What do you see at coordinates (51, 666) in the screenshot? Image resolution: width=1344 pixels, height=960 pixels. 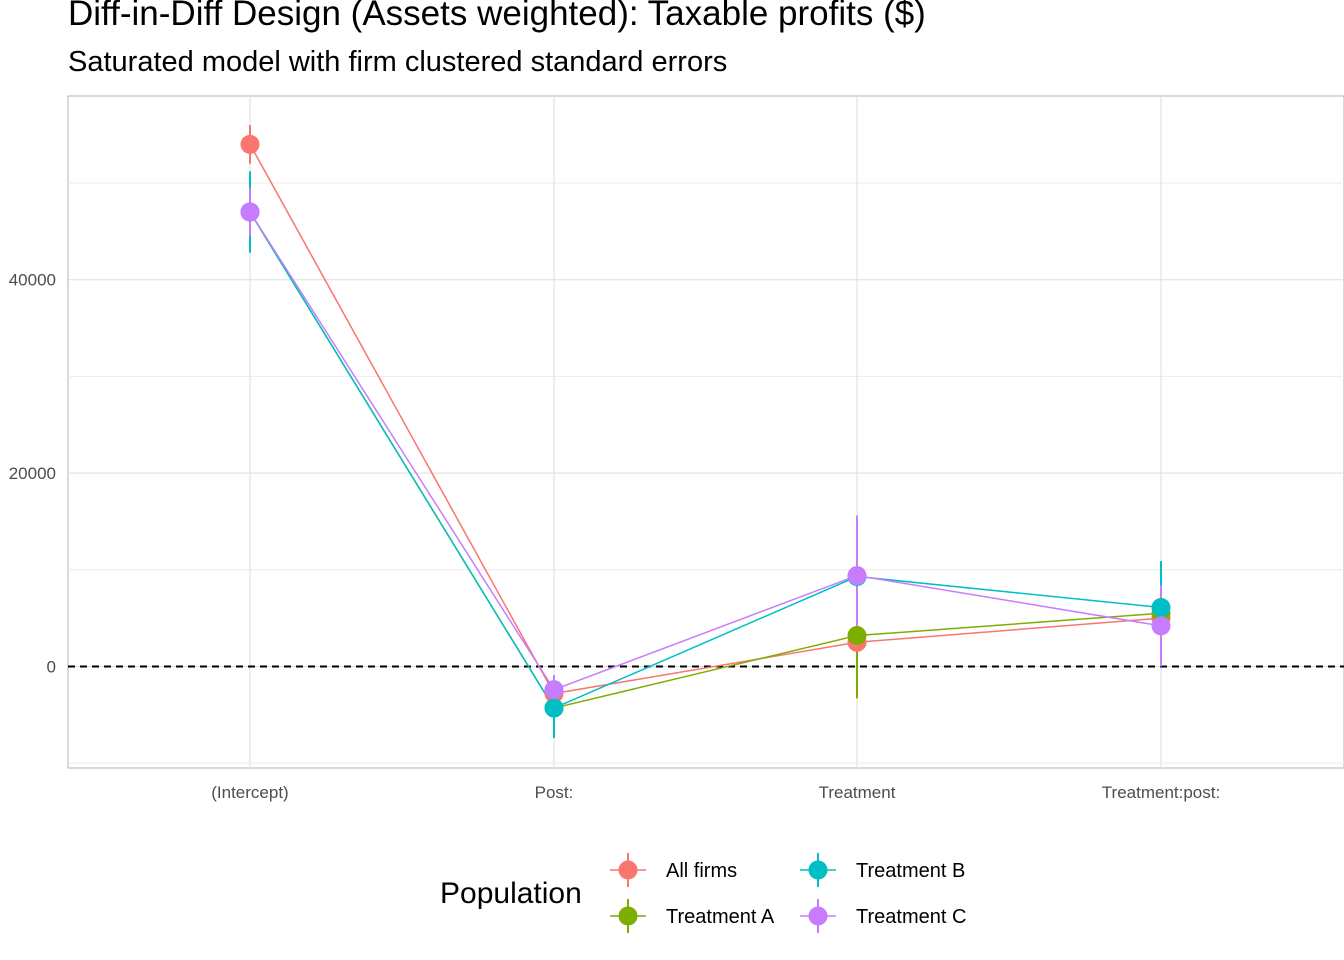 I see `y-tick-label: 0` at bounding box center [51, 666].